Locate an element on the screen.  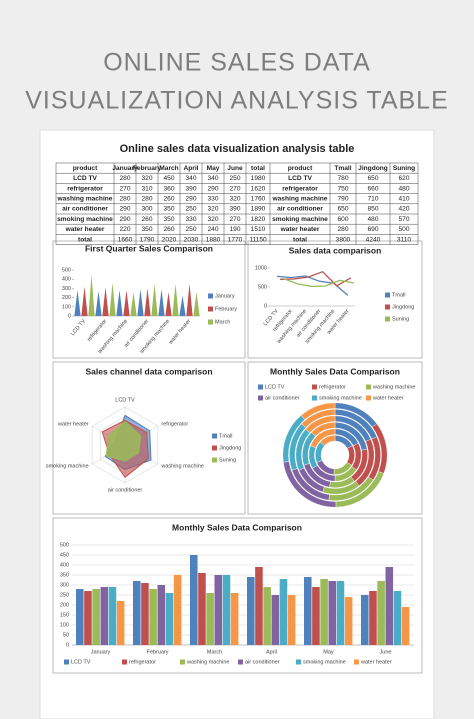
table-cell: 1760 is located at coordinates (258, 198).